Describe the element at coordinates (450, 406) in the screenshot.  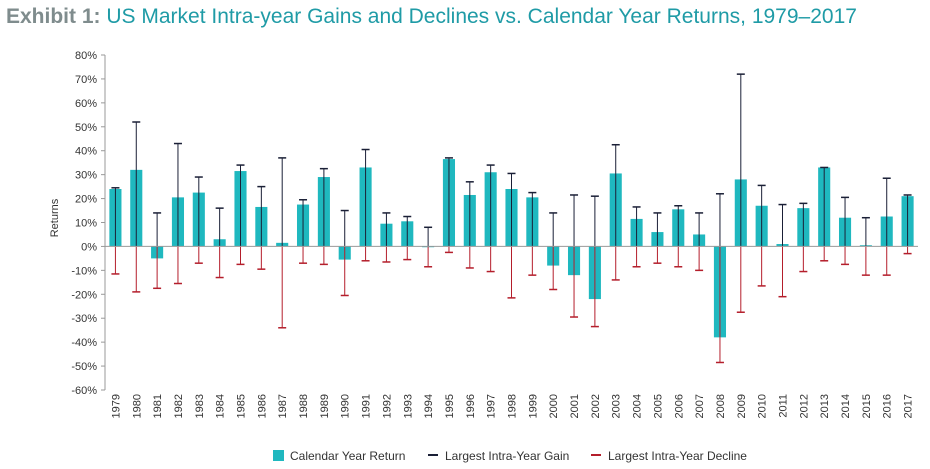
I see `x-tick-label: 1995` at that location.